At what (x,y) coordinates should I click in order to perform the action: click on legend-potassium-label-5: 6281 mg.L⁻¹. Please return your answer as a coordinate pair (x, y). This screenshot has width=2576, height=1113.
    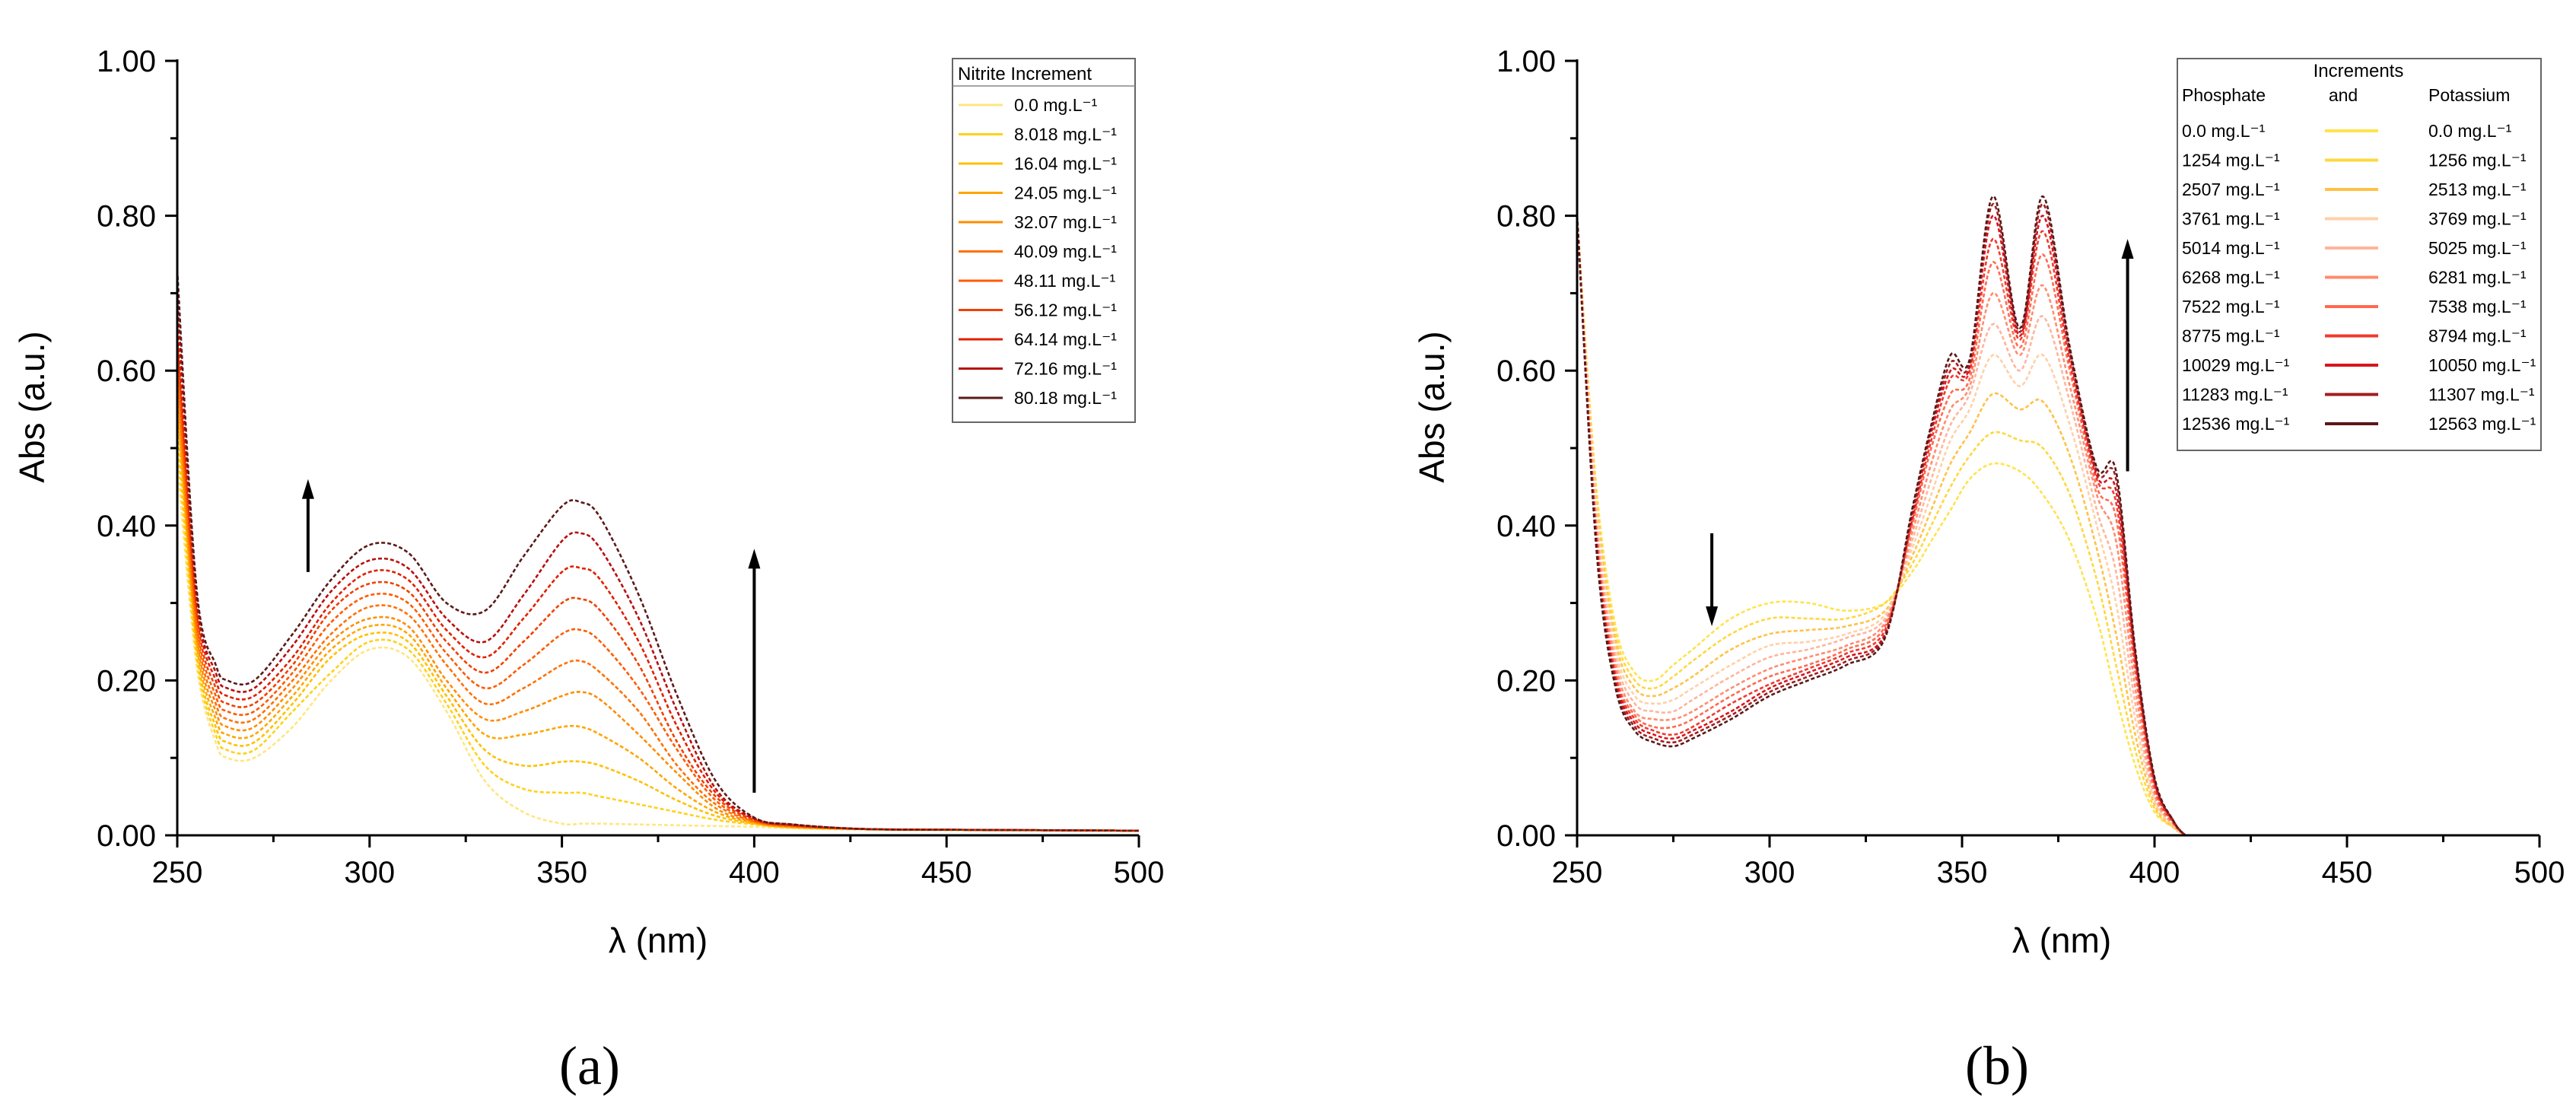
    Looking at the image, I should click on (2477, 278).